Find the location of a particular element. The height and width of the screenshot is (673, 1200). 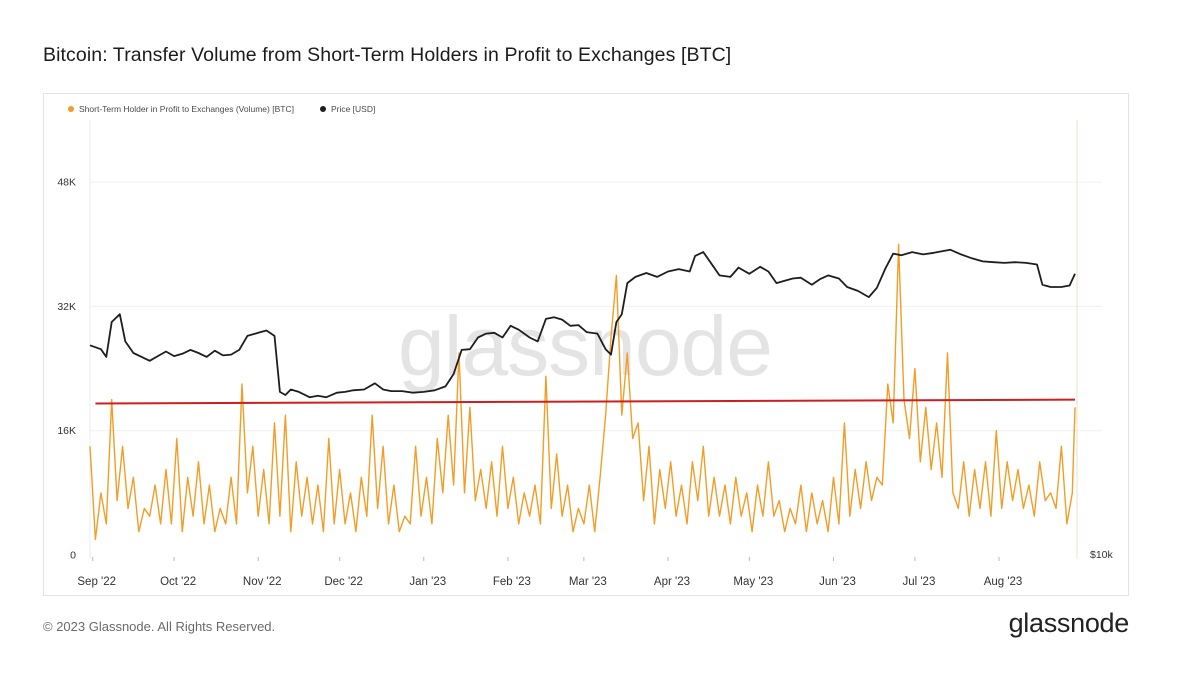

x-tick-label: Apr '23 is located at coordinates (672, 582).